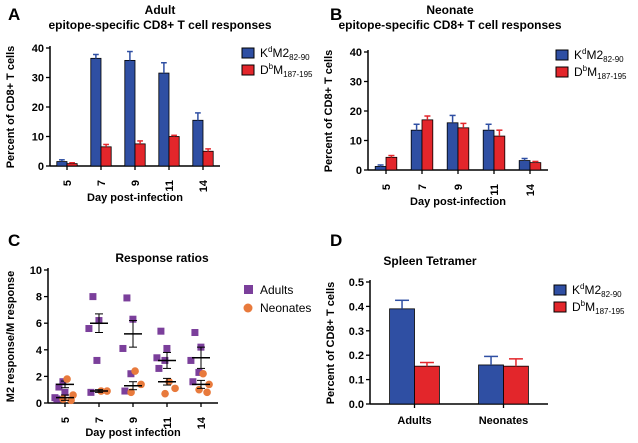 This screenshot has width=638, height=443. Describe the element at coordinates (578, 55) in the screenshot. I see `legend-base: K` at that location.